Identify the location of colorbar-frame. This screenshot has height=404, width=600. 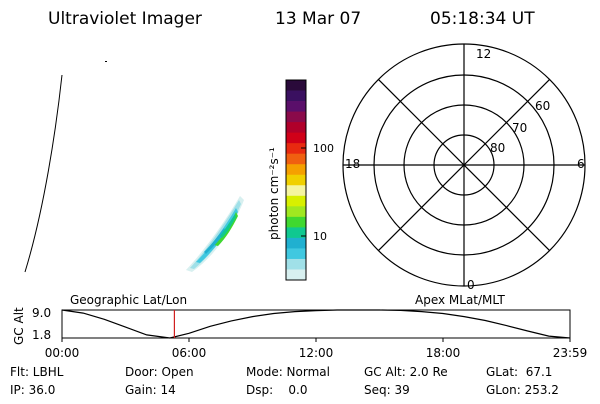
(296, 180).